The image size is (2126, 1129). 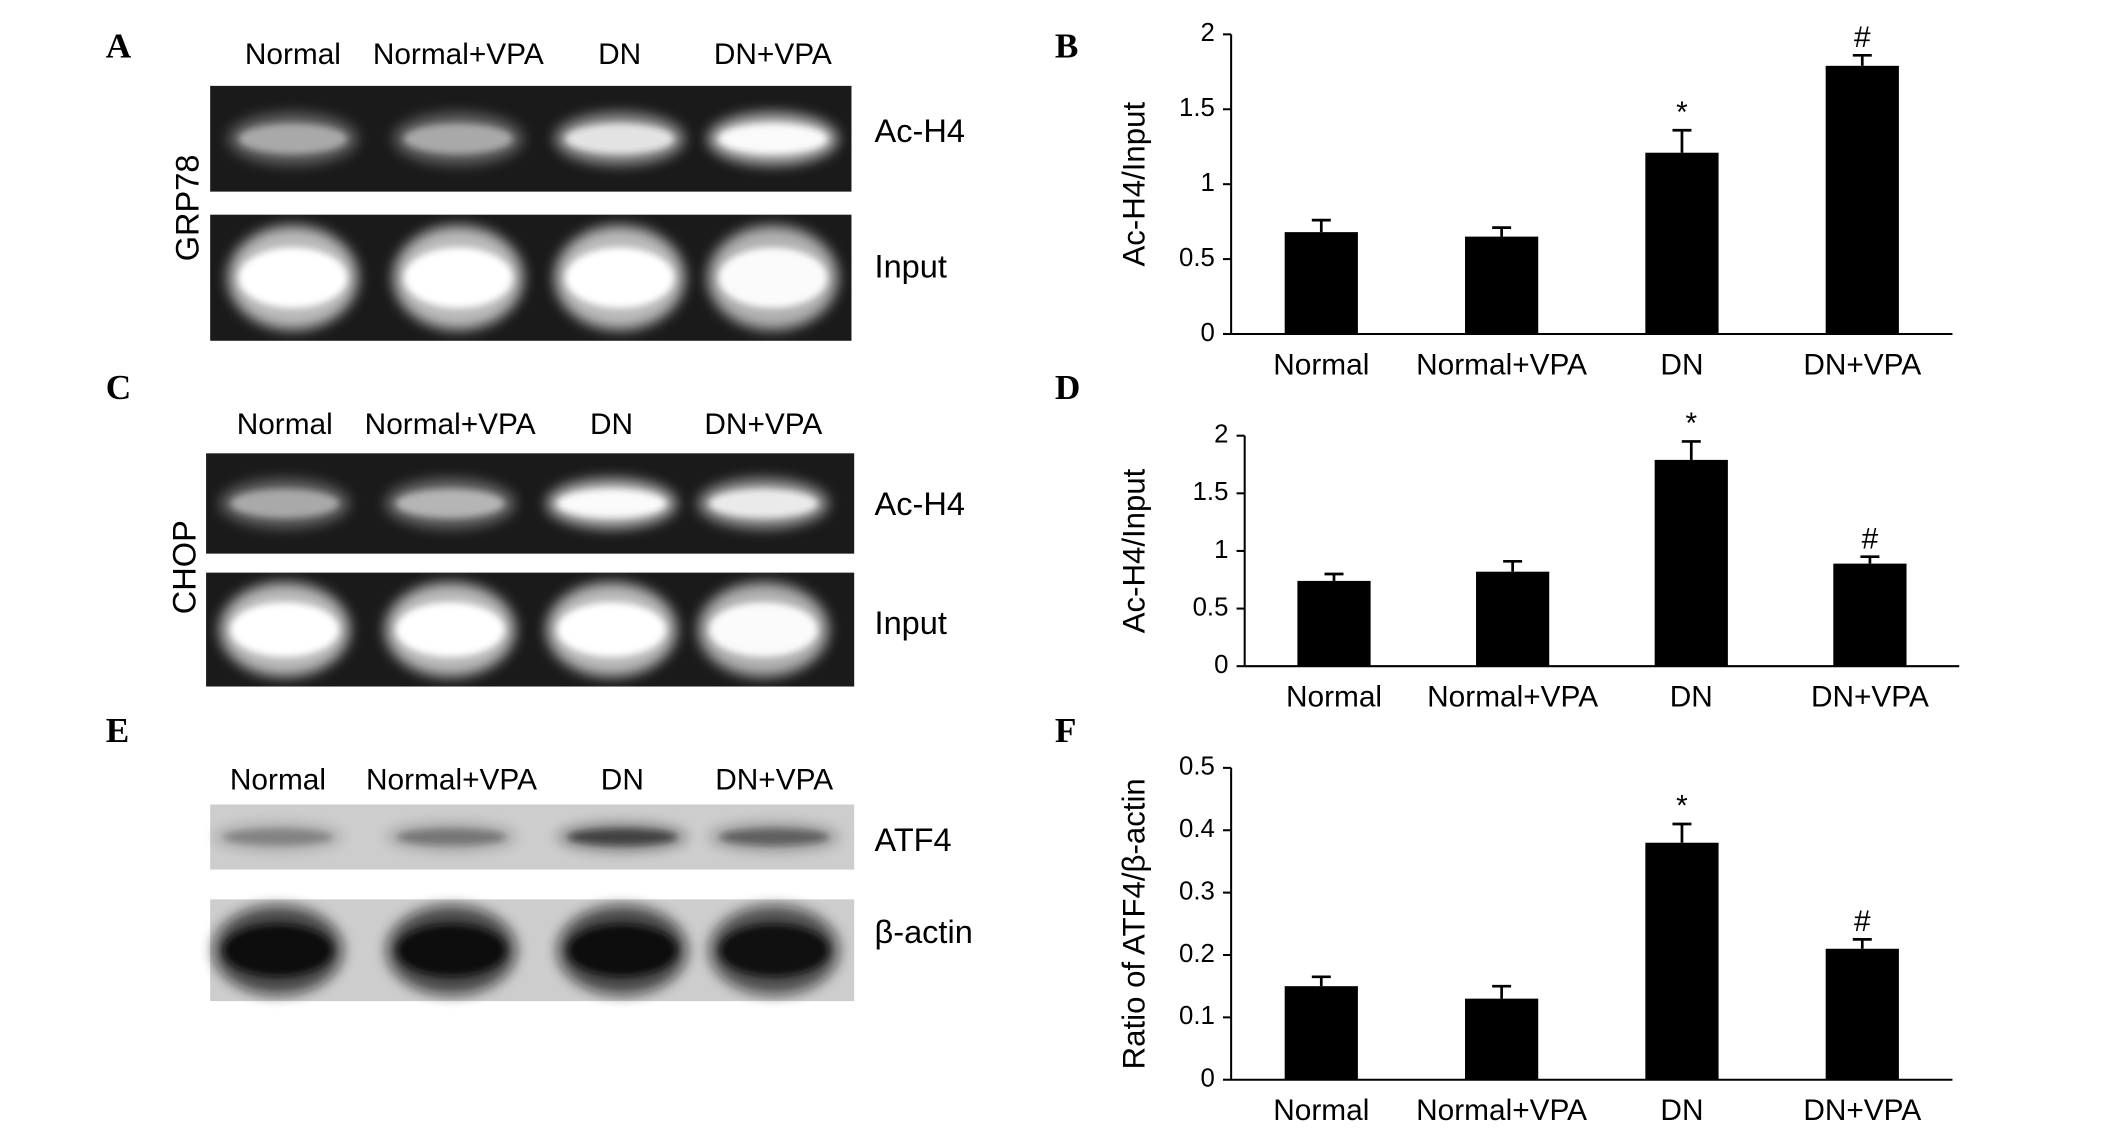 What do you see at coordinates (1067, 387) in the screenshot?
I see `panel-letter: D` at bounding box center [1067, 387].